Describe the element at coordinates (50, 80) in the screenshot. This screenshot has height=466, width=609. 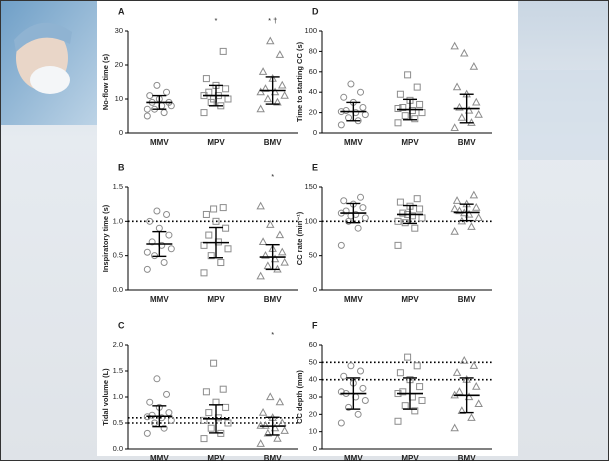
I see `photo-mask` at that location.